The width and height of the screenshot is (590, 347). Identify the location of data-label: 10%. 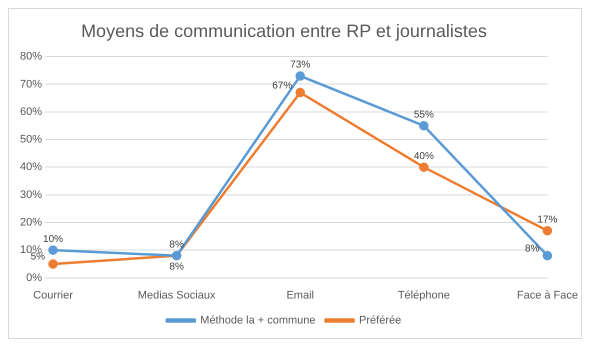
(53, 239).